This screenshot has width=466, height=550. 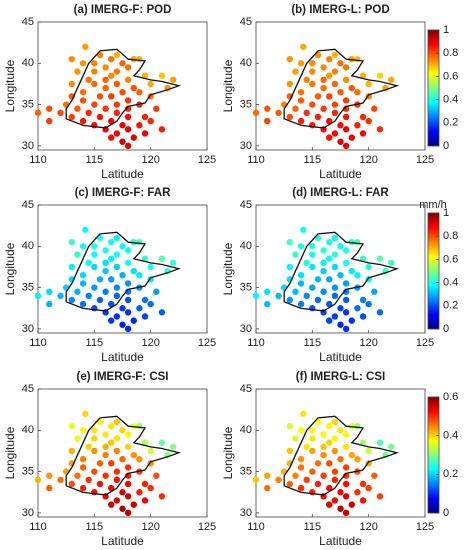 I want to click on colorbar-tick-label: 1, so click(x=446, y=30).